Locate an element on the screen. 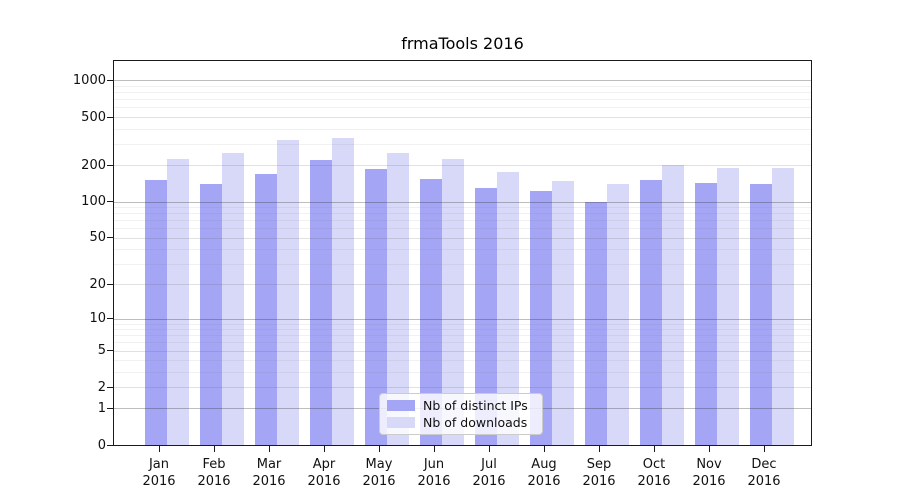  y-tick-label-50: 50 is located at coordinates (97, 237).